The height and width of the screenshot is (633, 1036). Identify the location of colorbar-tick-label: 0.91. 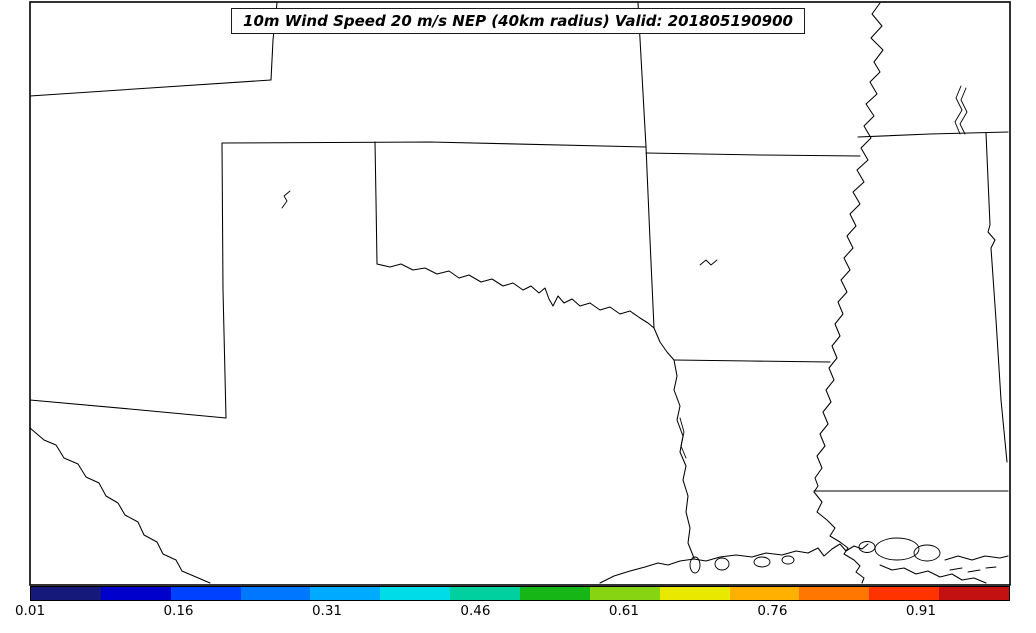
(920, 611).